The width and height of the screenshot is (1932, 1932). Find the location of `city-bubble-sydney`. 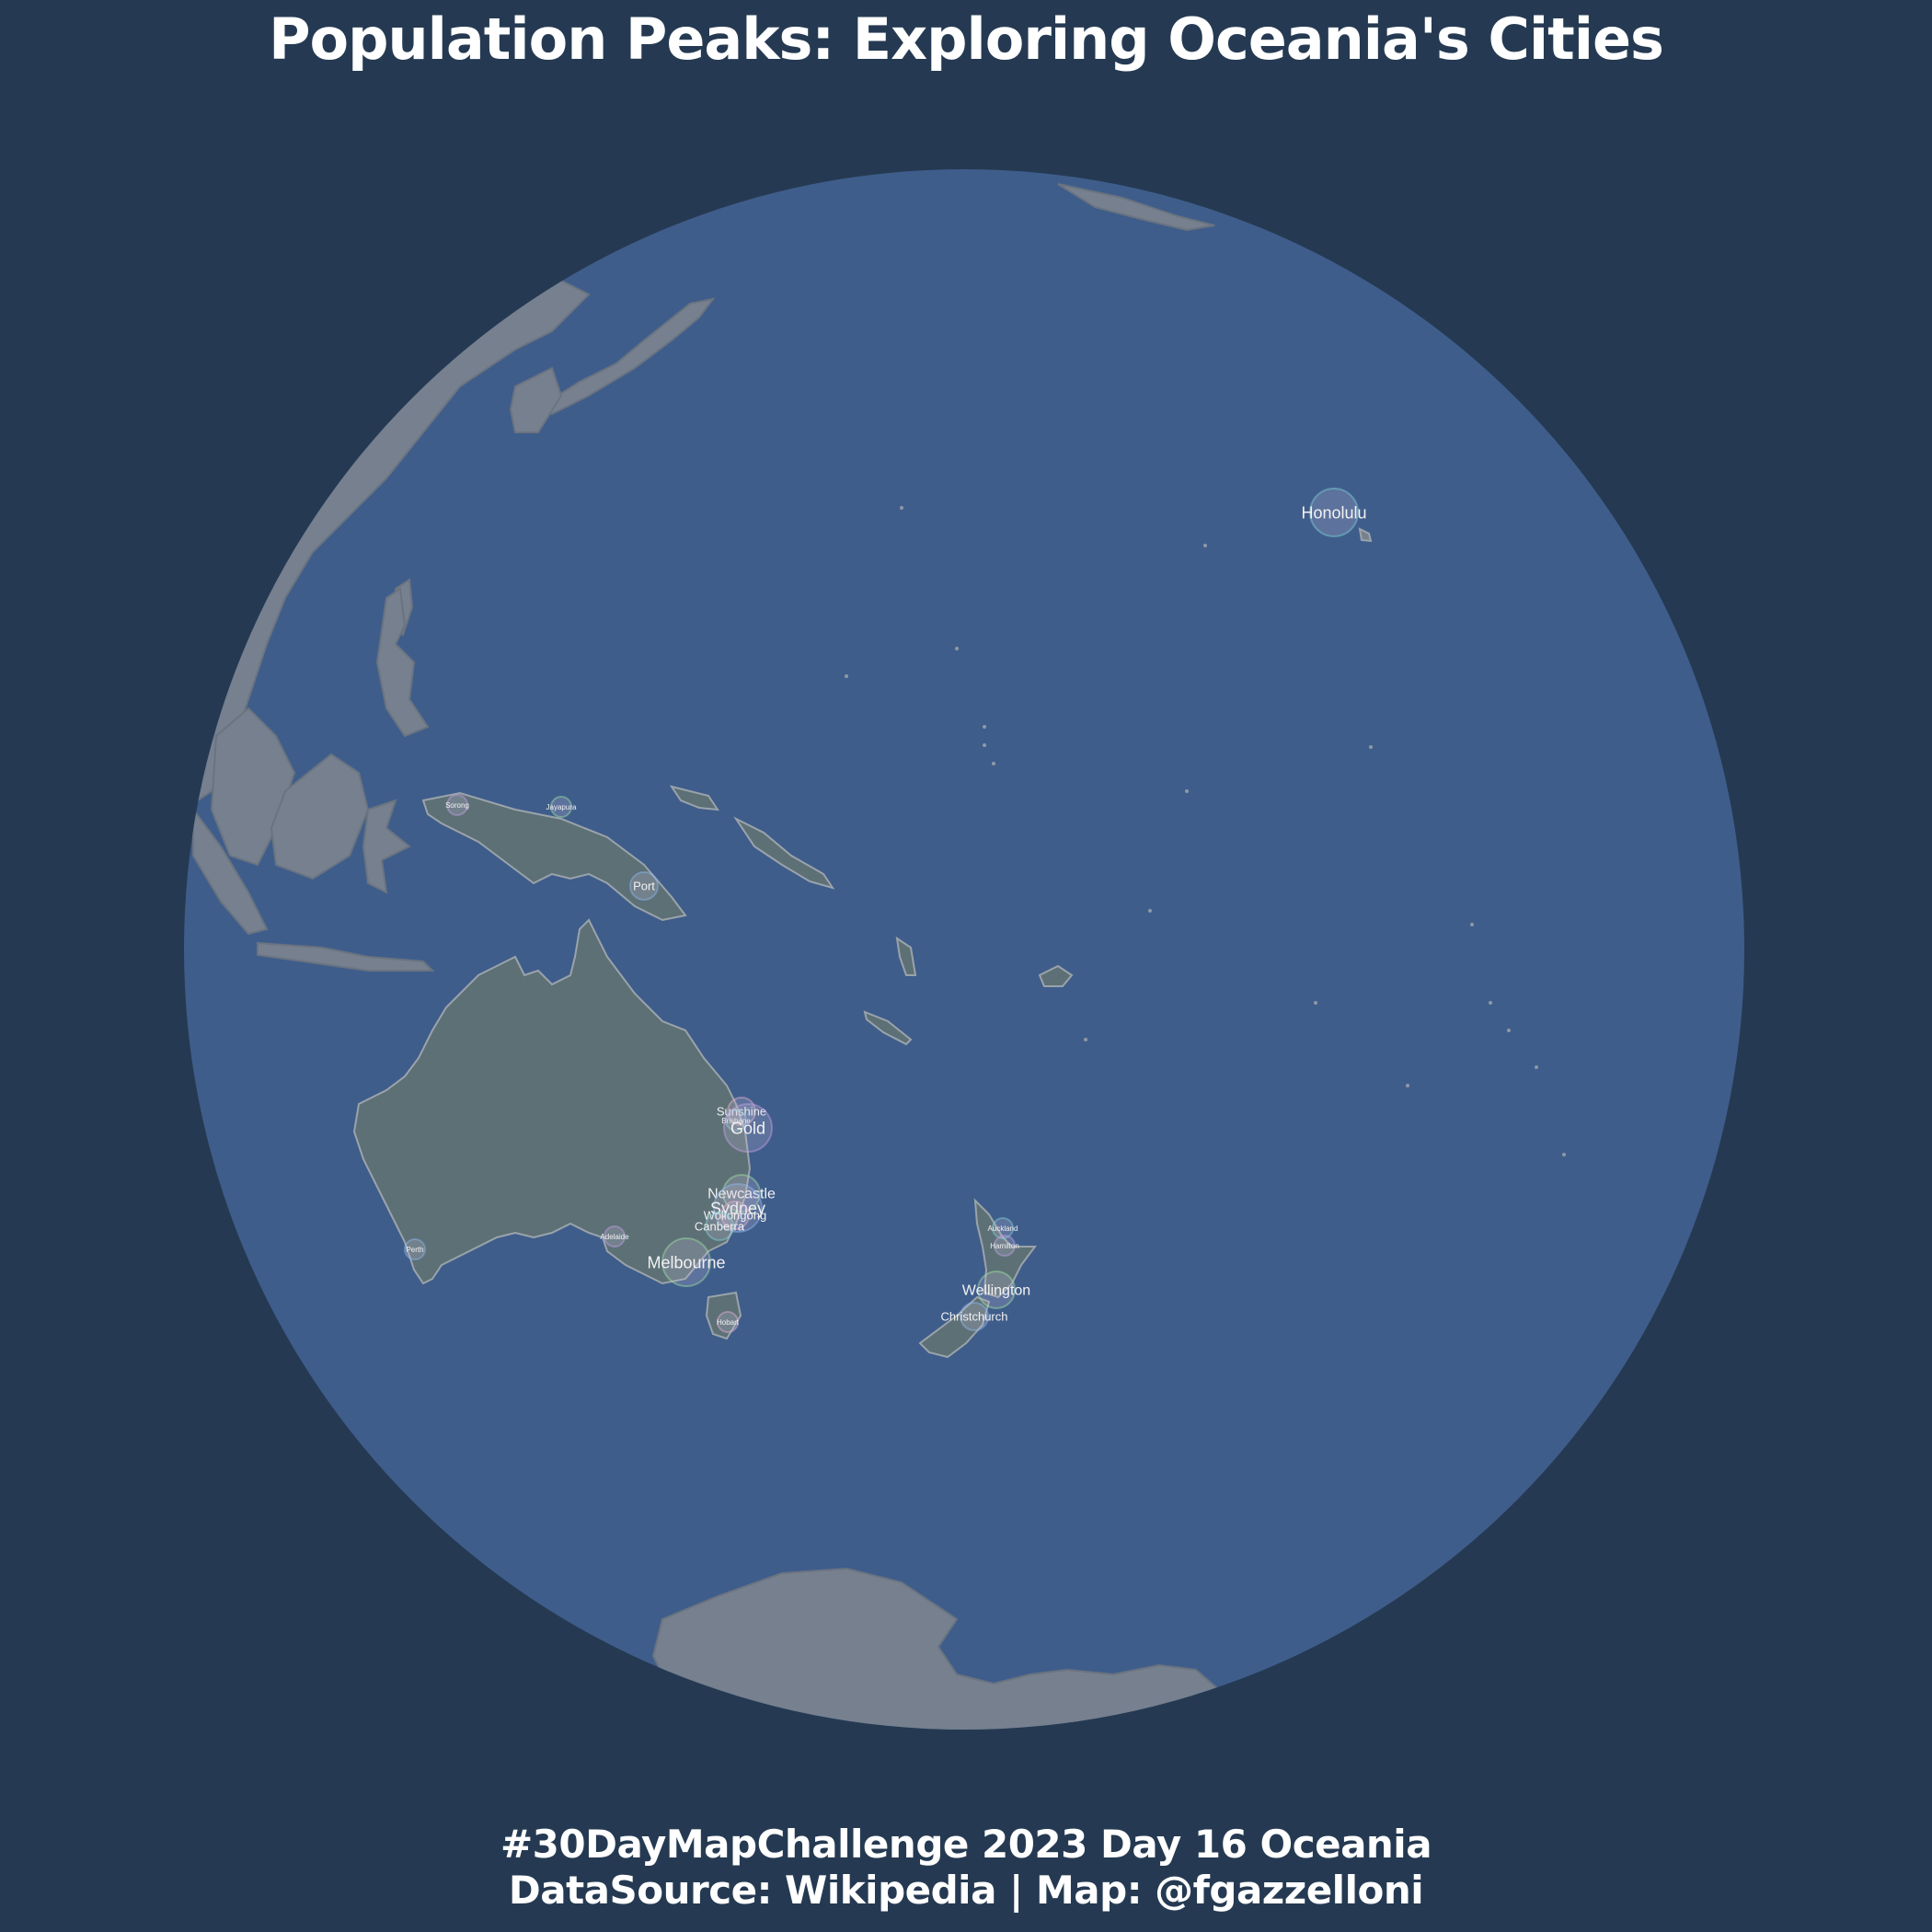

city-bubble-sydney is located at coordinates (738, 1208).